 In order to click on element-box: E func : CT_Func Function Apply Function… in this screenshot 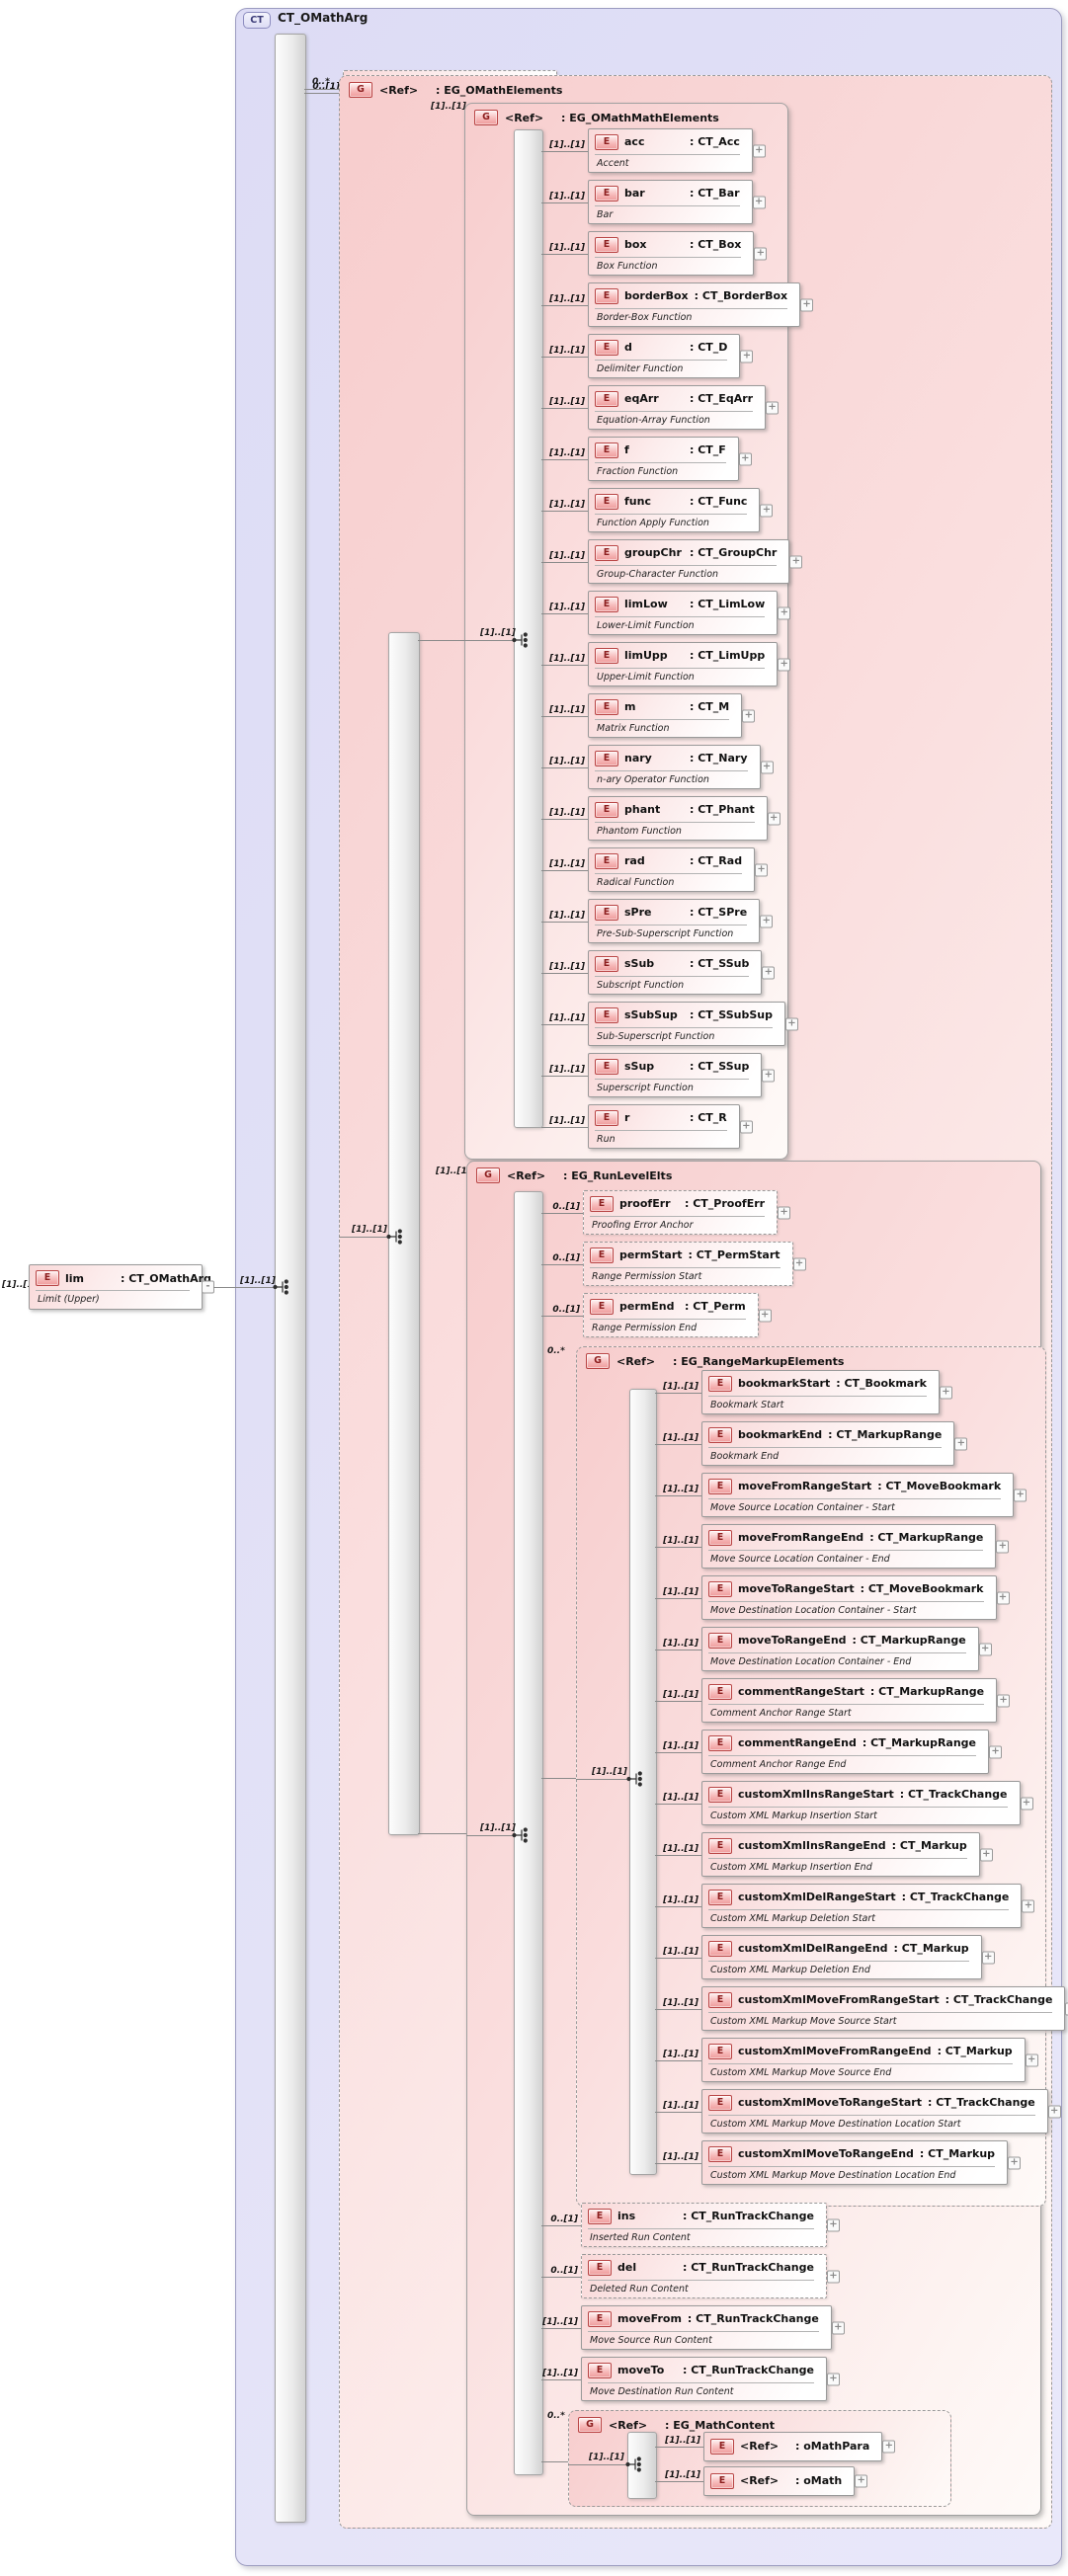, I will do `click(681, 510)`.